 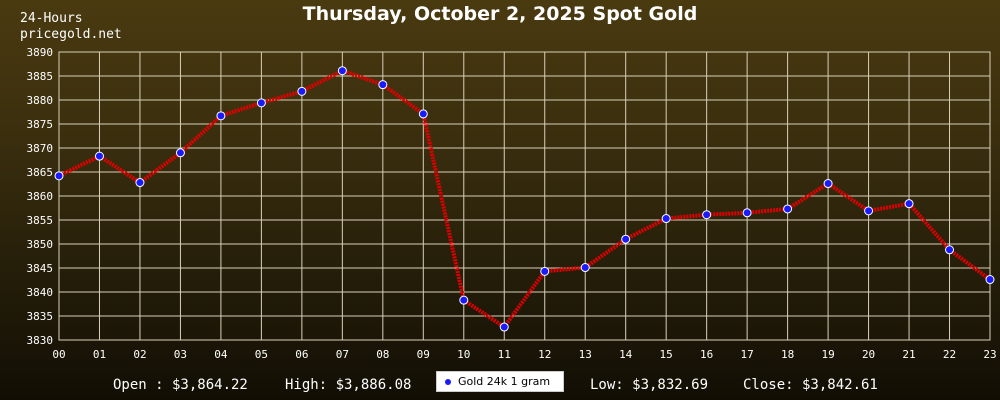 I want to click on legend-marker-icon, so click(x=448, y=381).